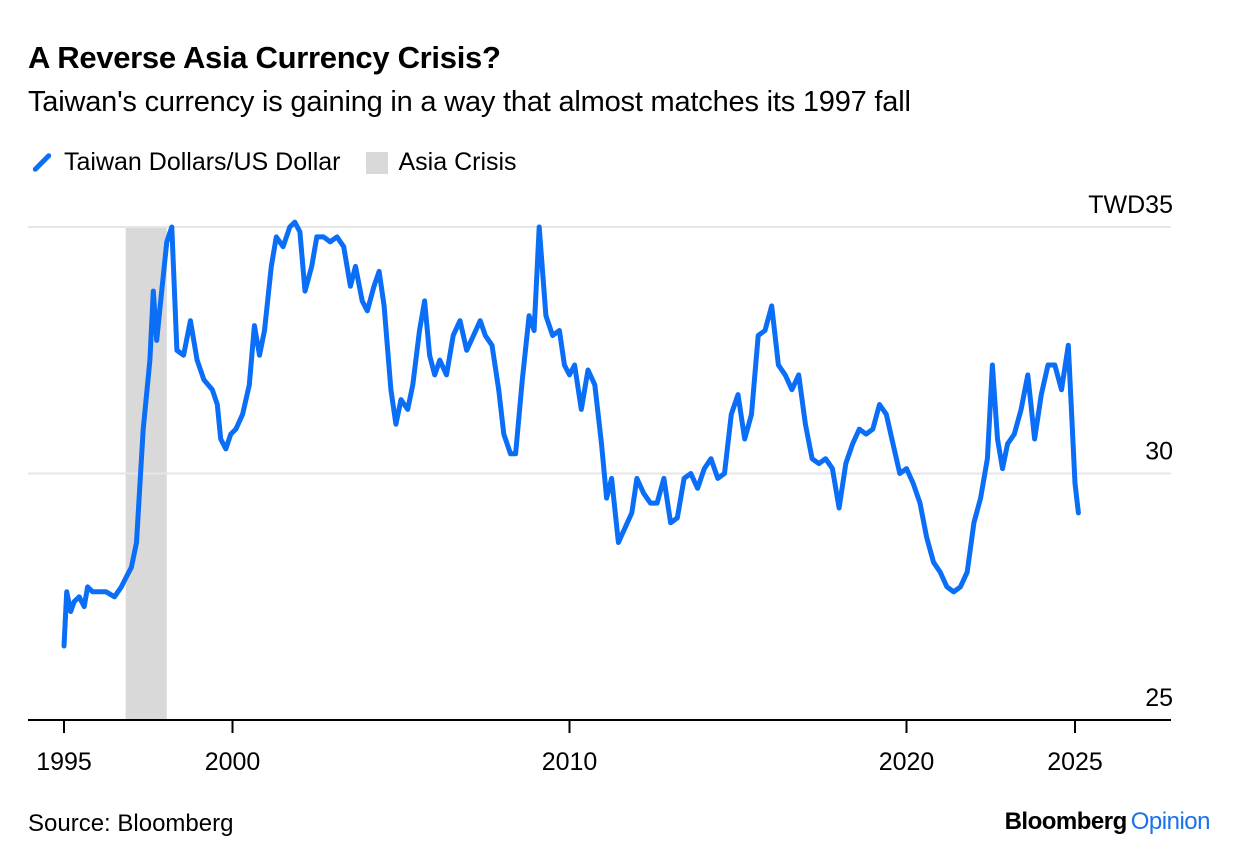 The width and height of the screenshot is (1240, 866). What do you see at coordinates (1066, 821) in the screenshot?
I see `brand-main: Bloomberg` at bounding box center [1066, 821].